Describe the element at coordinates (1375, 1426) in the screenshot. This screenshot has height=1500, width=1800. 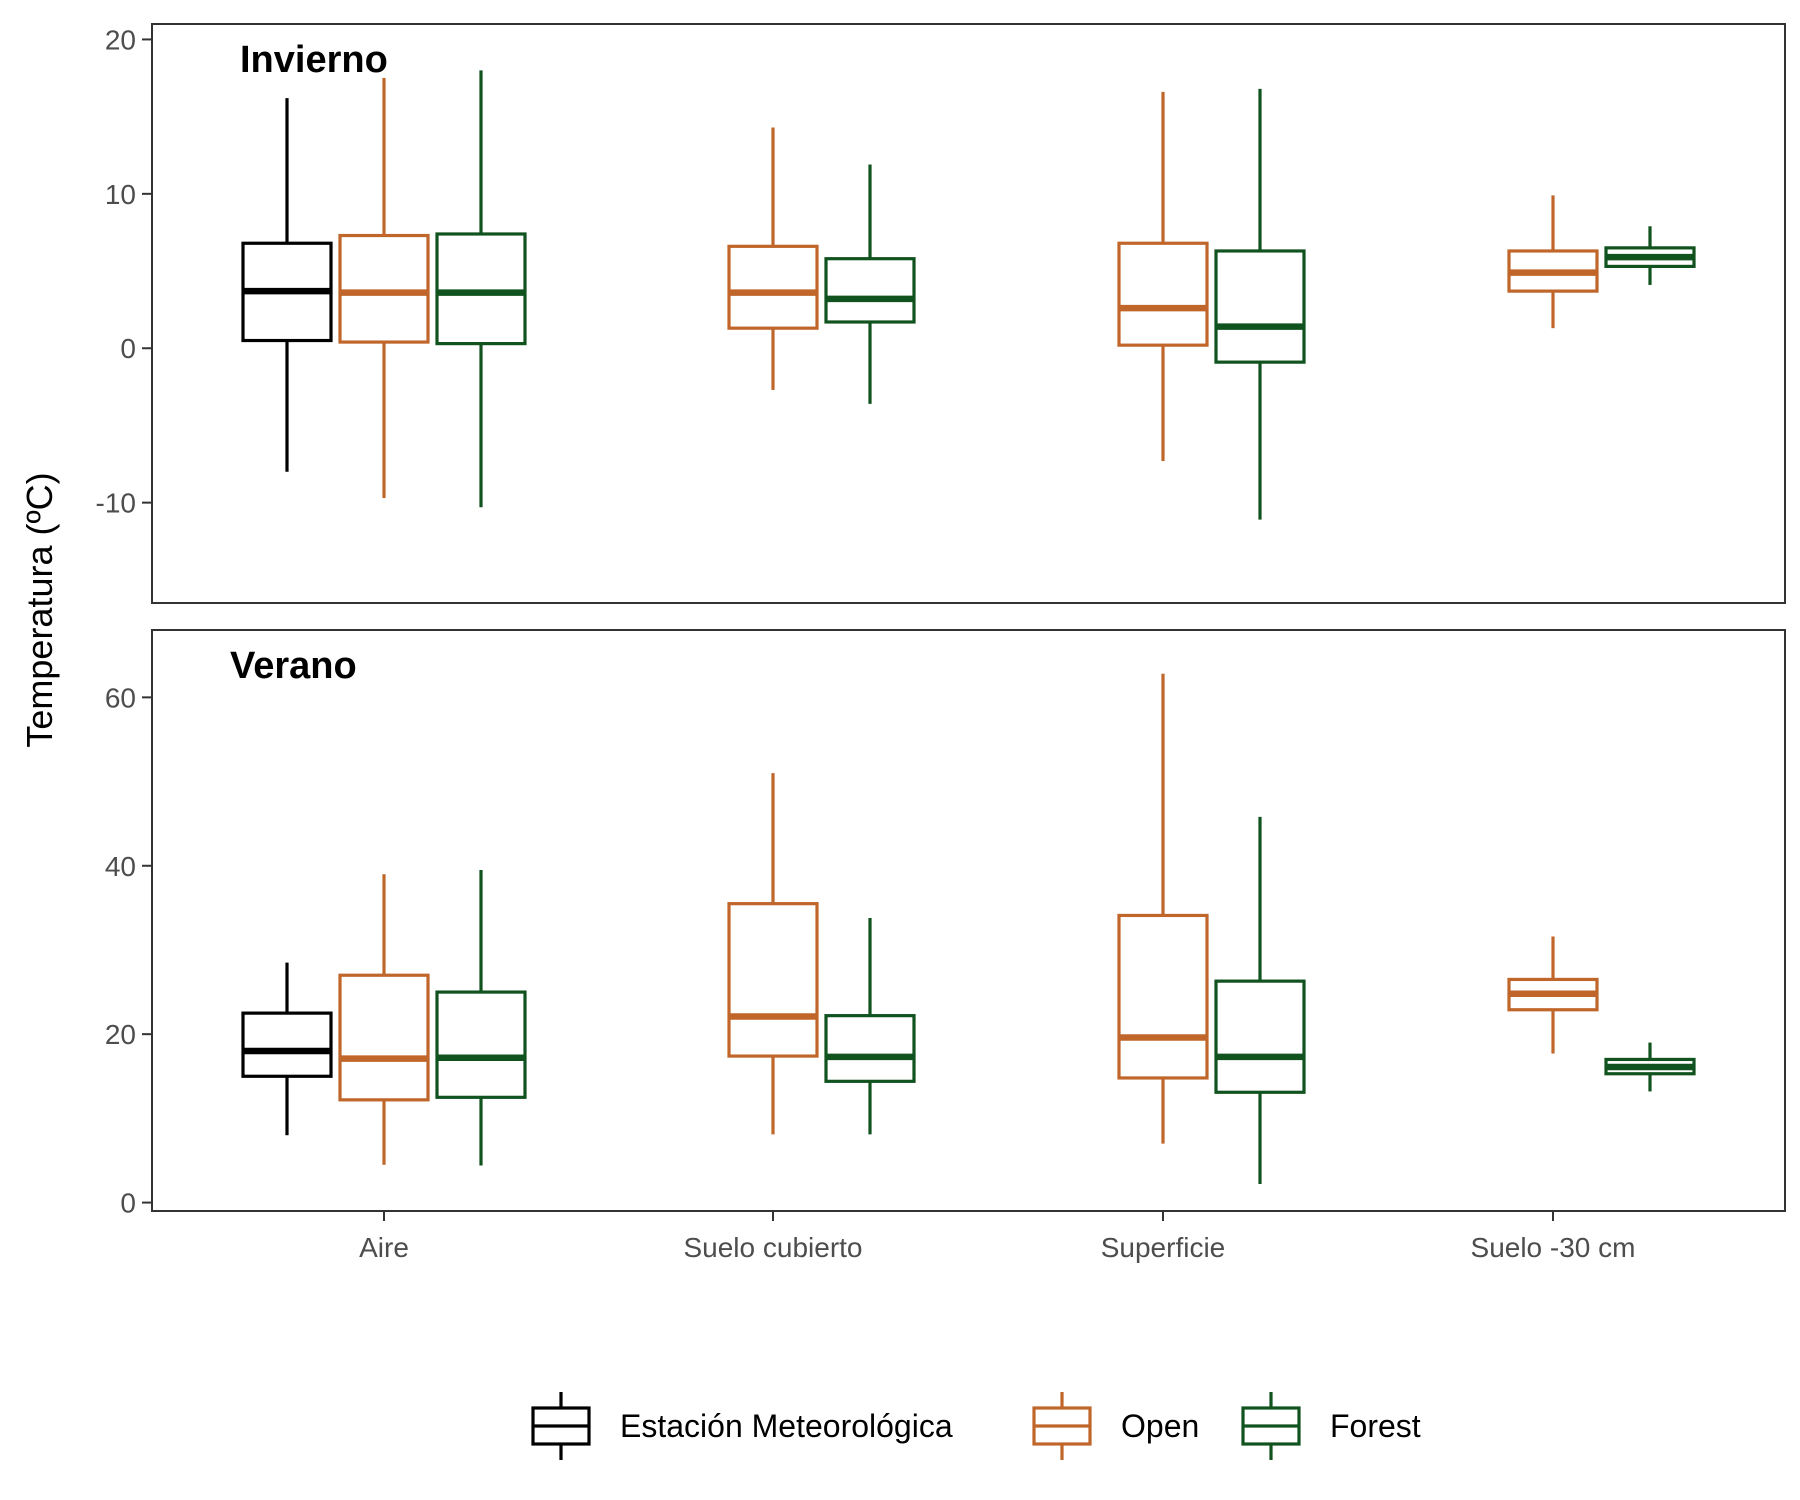
I see `legend-label: Forest` at that location.